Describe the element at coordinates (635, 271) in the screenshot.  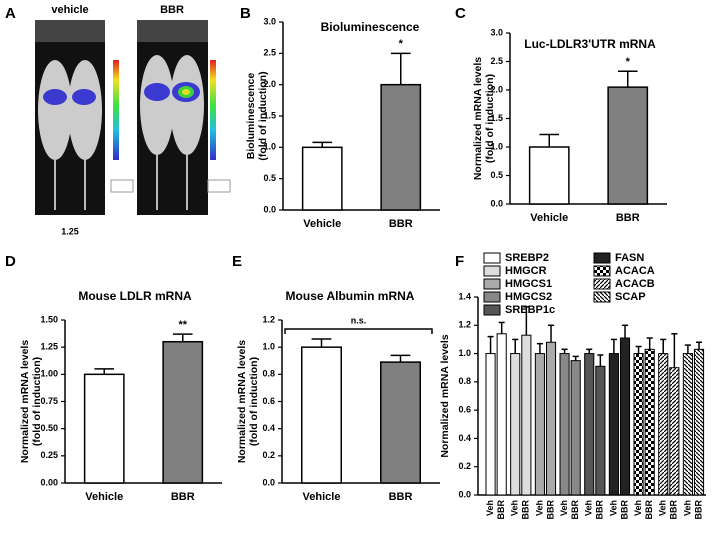
I see `legend-label: ACACA` at that location.